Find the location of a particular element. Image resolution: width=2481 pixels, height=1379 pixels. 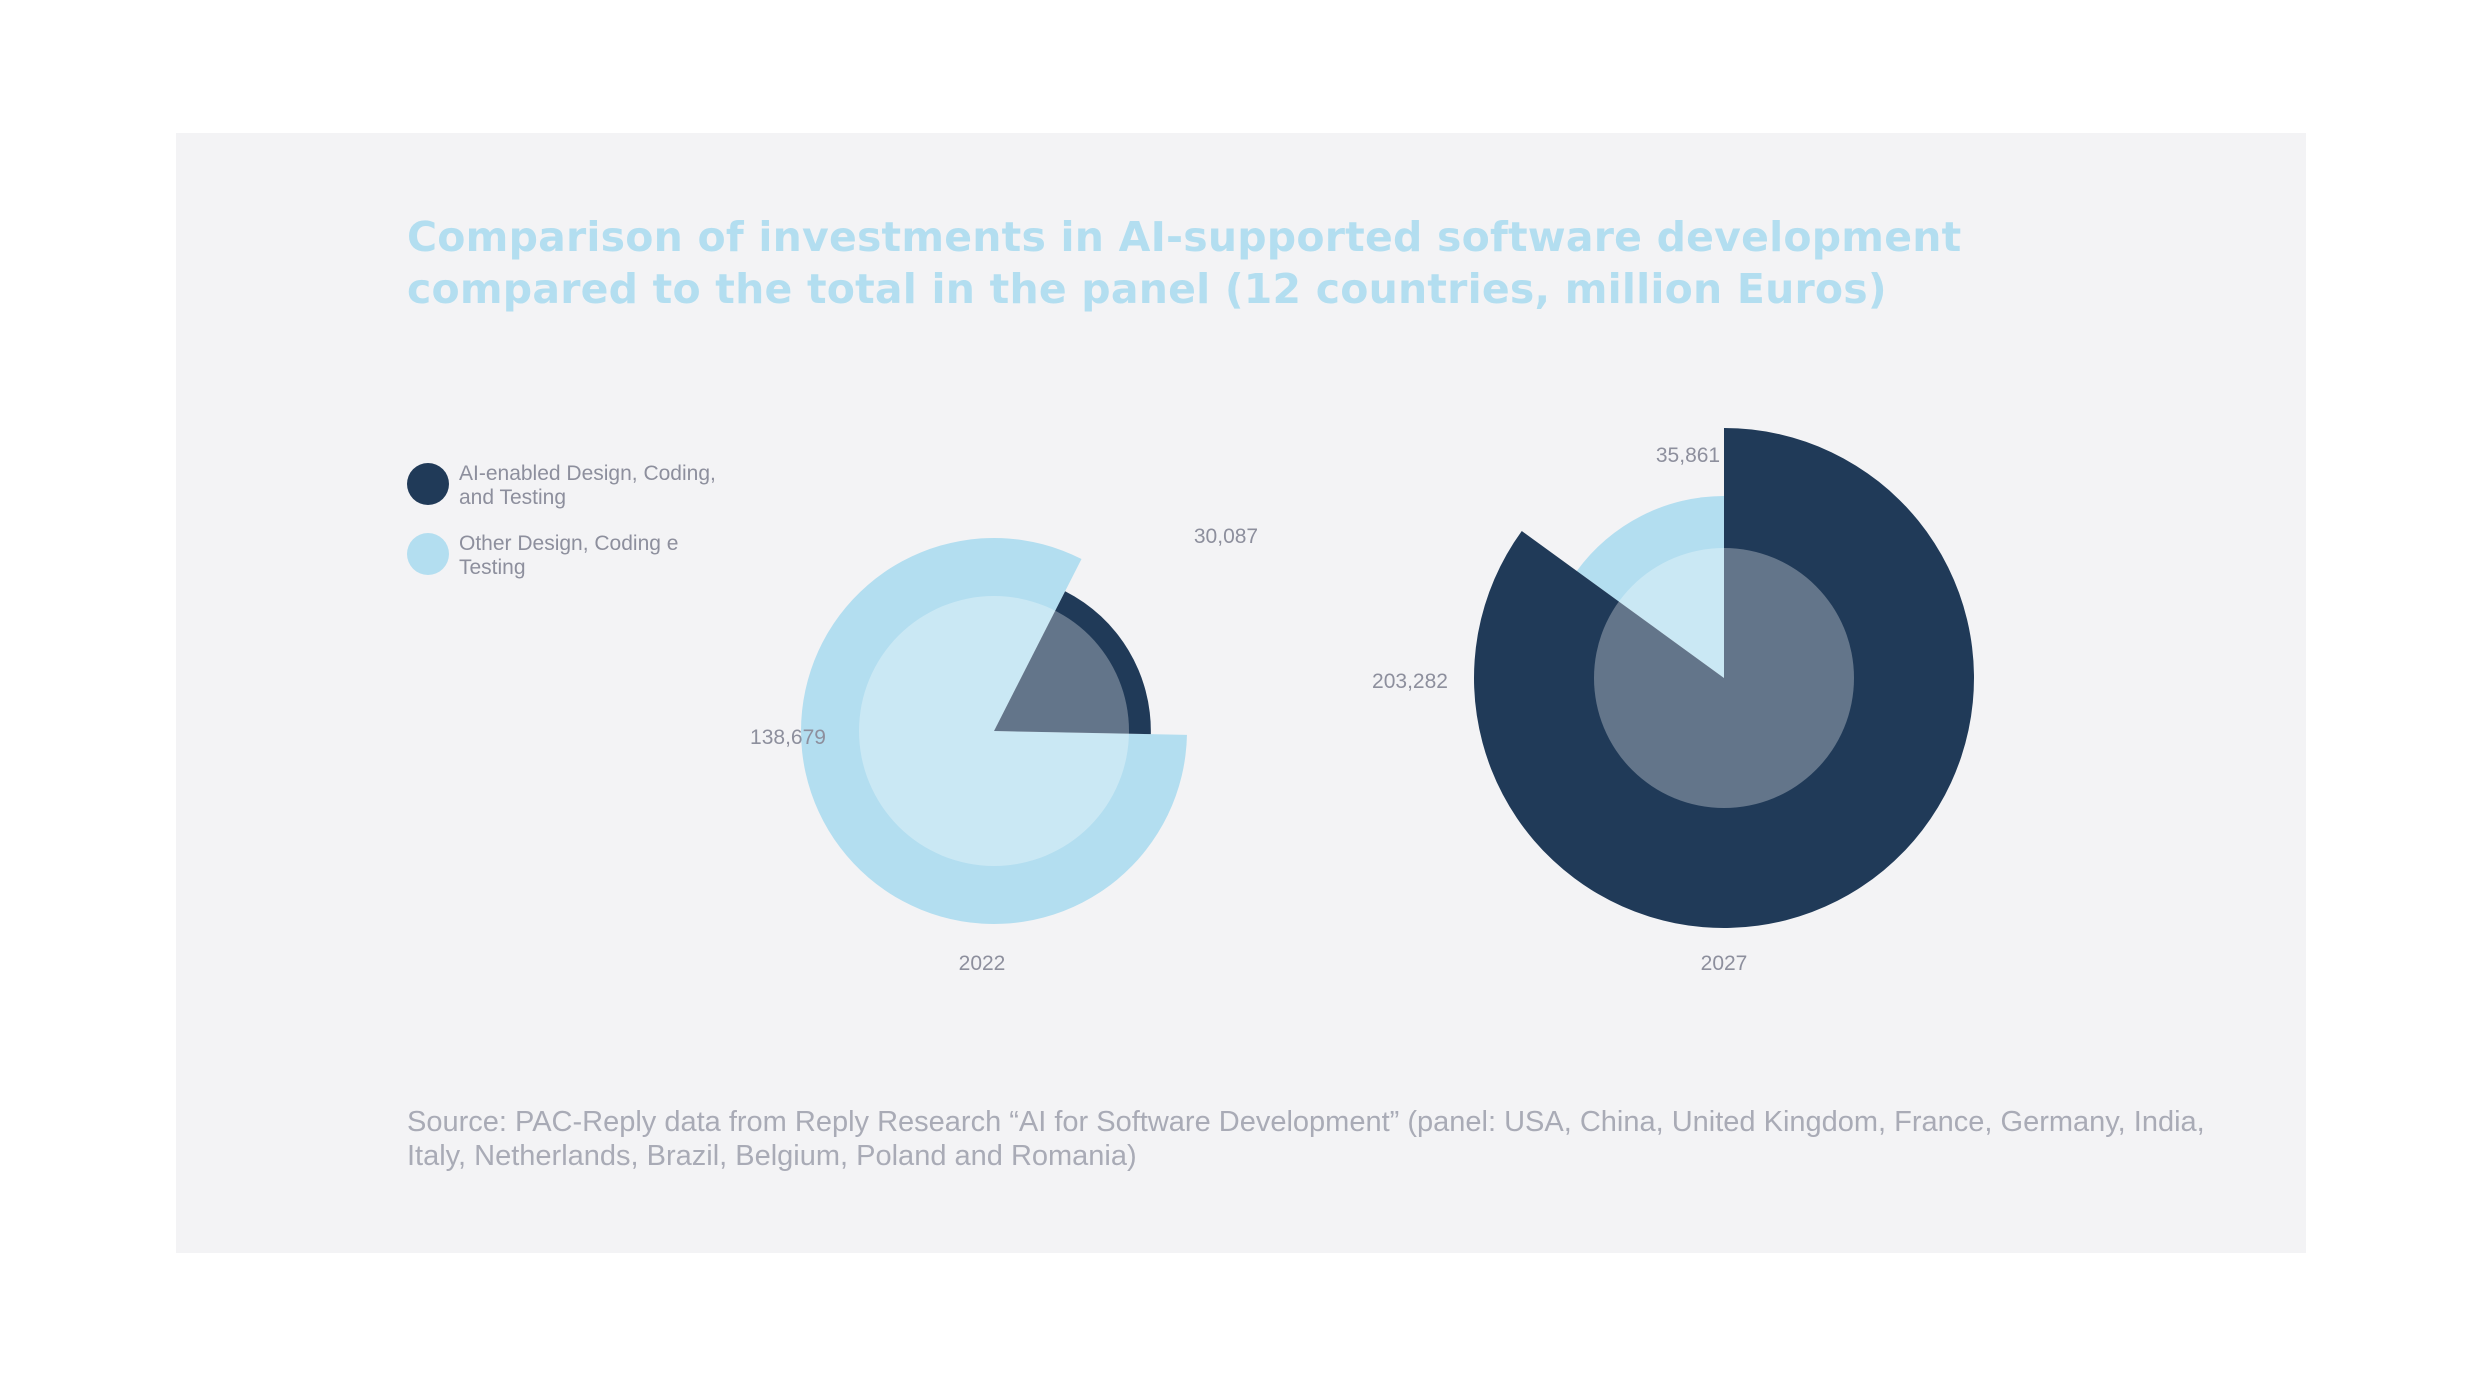

year-label-2022: 2022 is located at coordinates (982, 963).